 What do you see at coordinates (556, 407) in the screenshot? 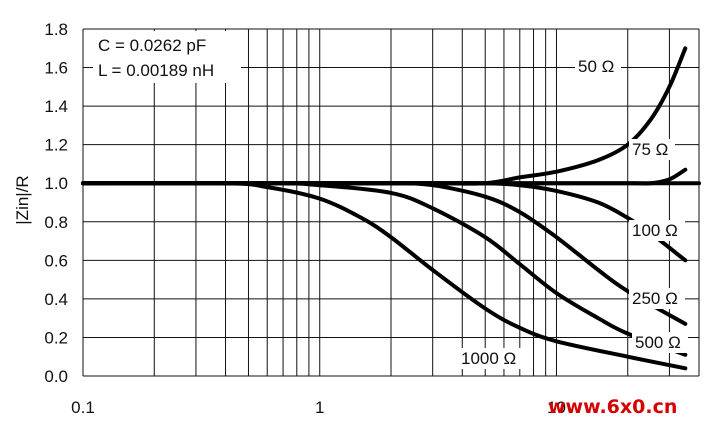
I see `x-tick-label: 10` at bounding box center [556, 407].